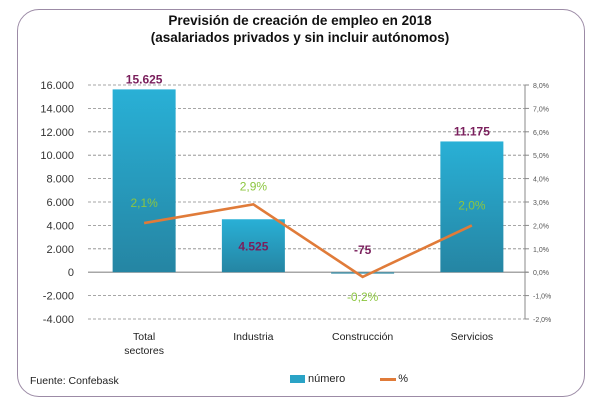  Describe the element at coordinates (541, 250) in the screenshot. I see `right-tick-label: 1,0%` at that location.